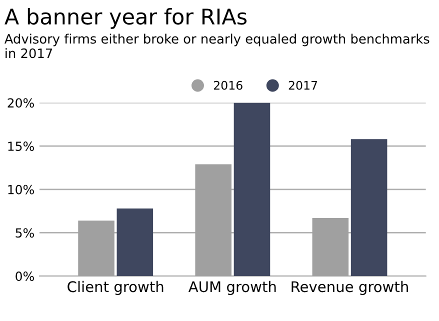  What do you see at coordinates (21, 146) in the screenshot?
I see `y-tick-label: 15%` at bounding box center [21, 146].